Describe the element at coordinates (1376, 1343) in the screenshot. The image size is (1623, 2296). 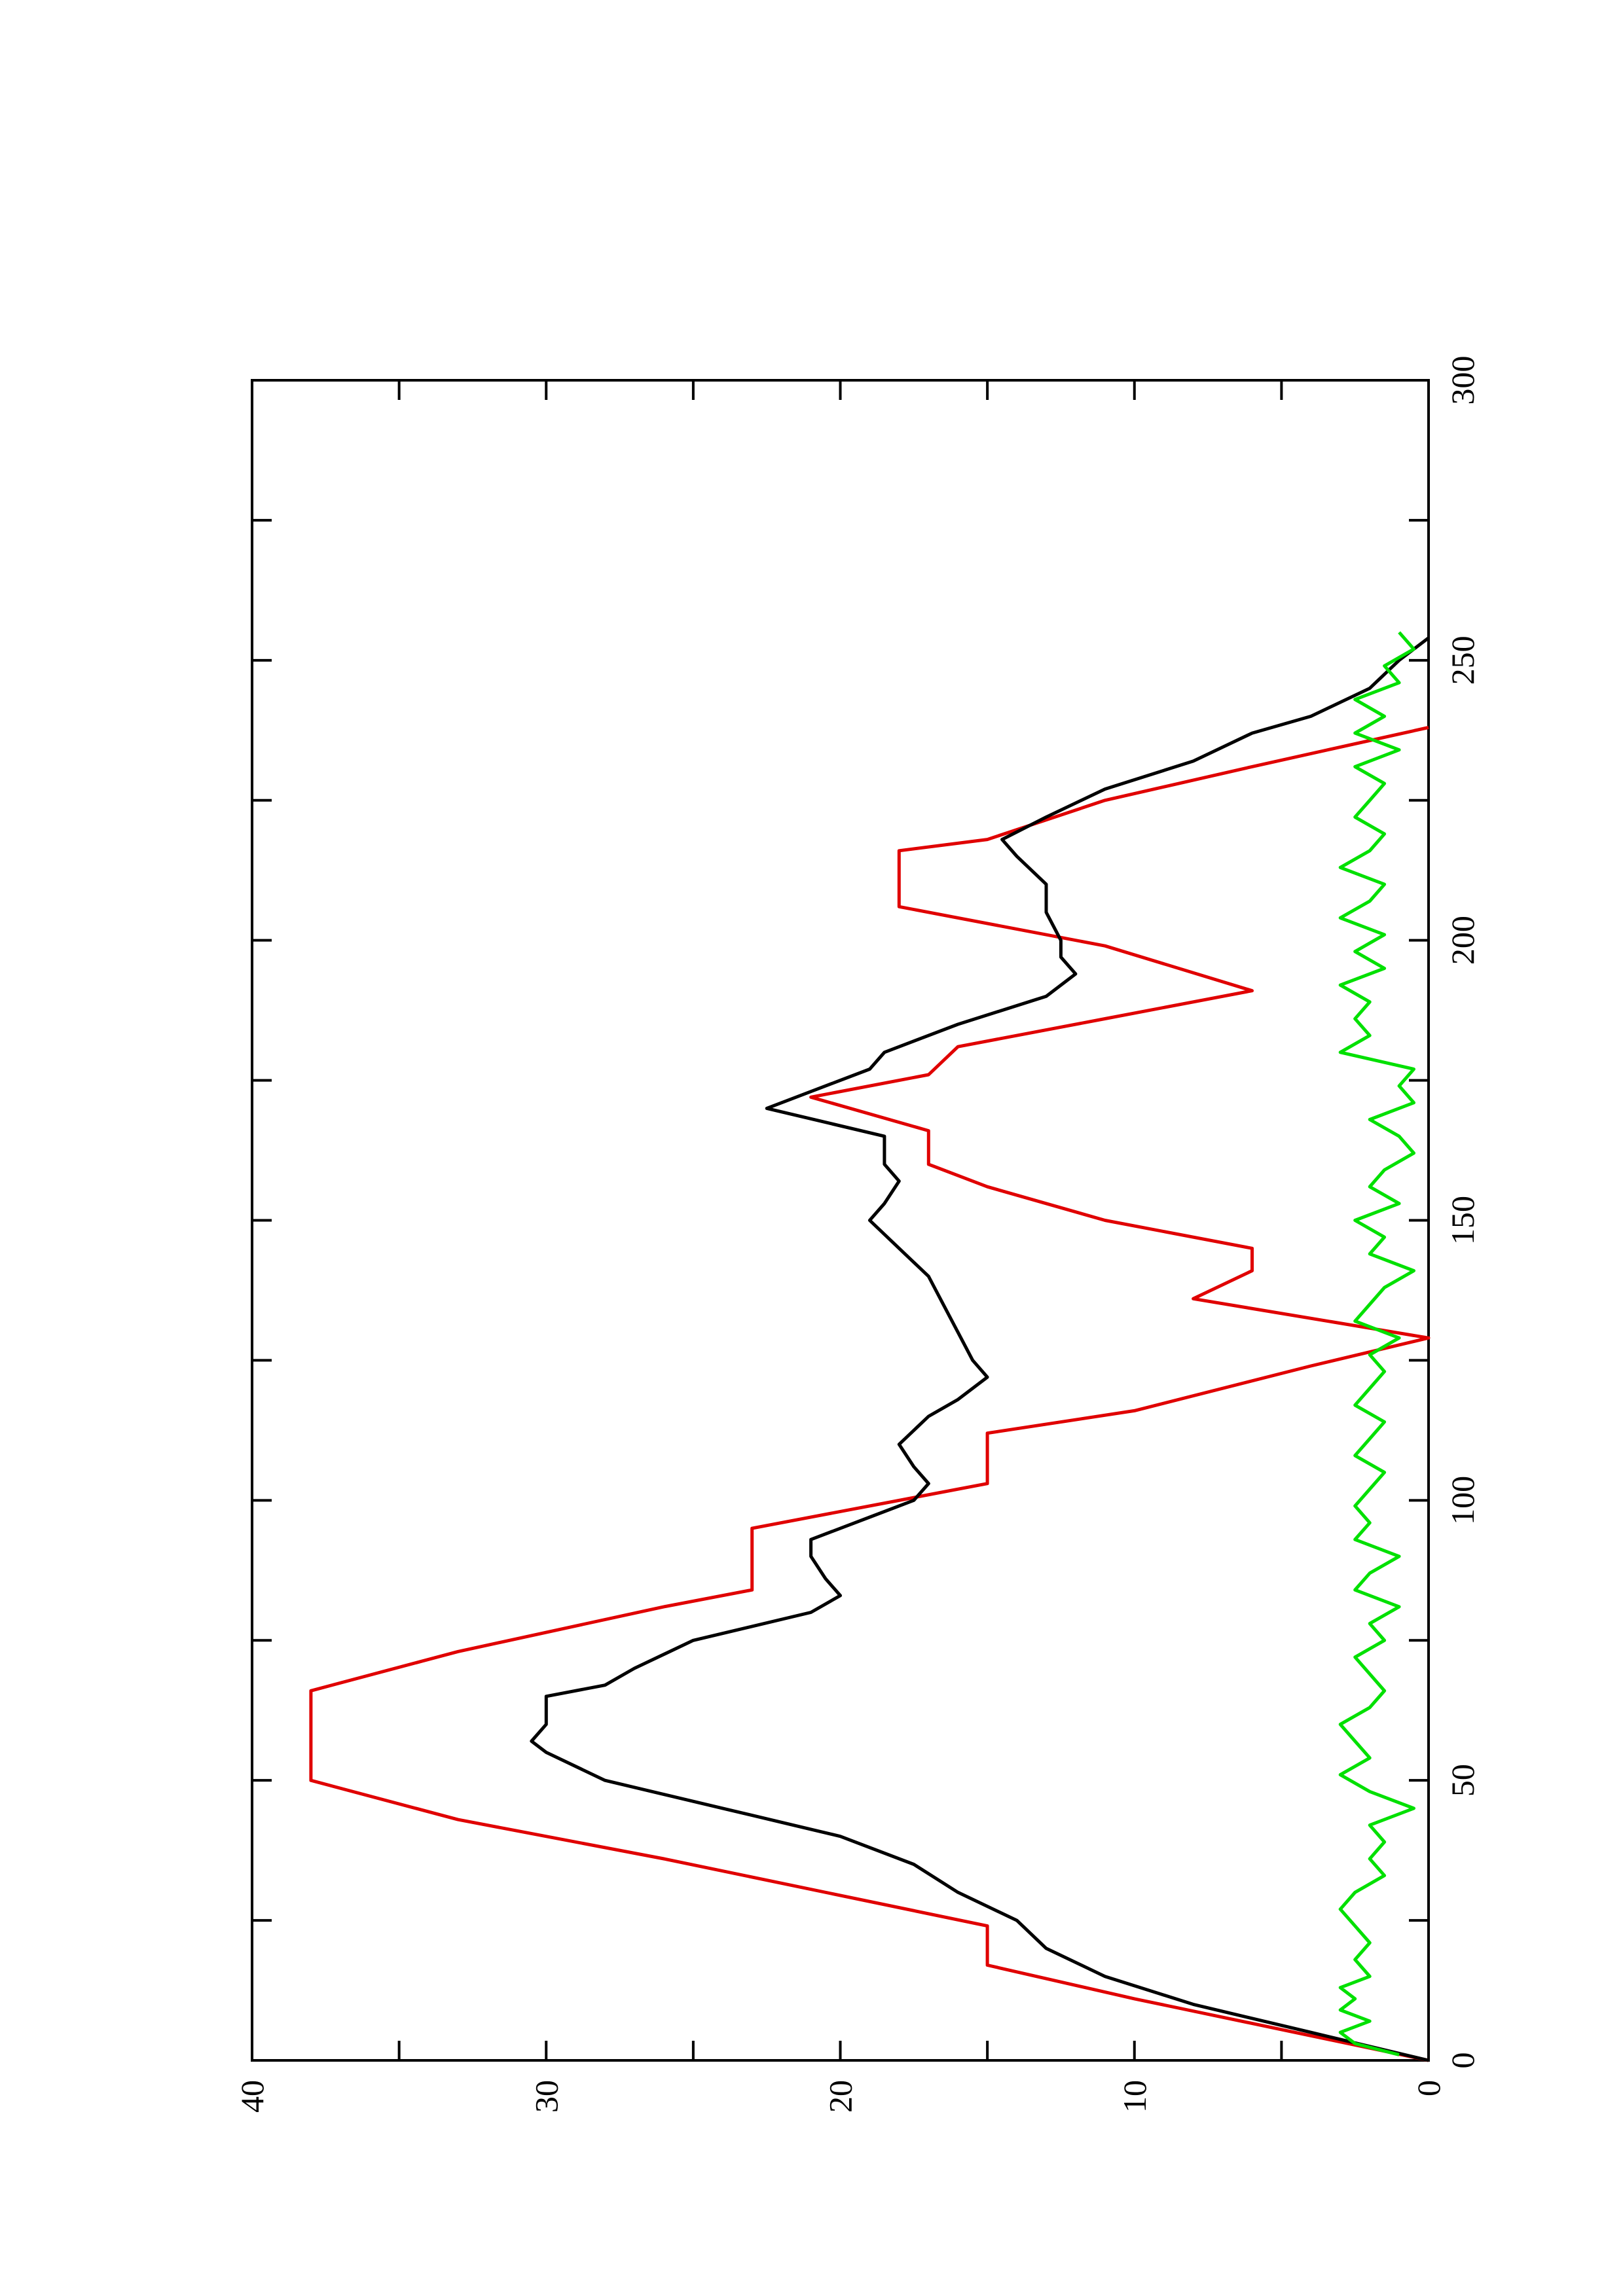
I see `data-line` at that location.